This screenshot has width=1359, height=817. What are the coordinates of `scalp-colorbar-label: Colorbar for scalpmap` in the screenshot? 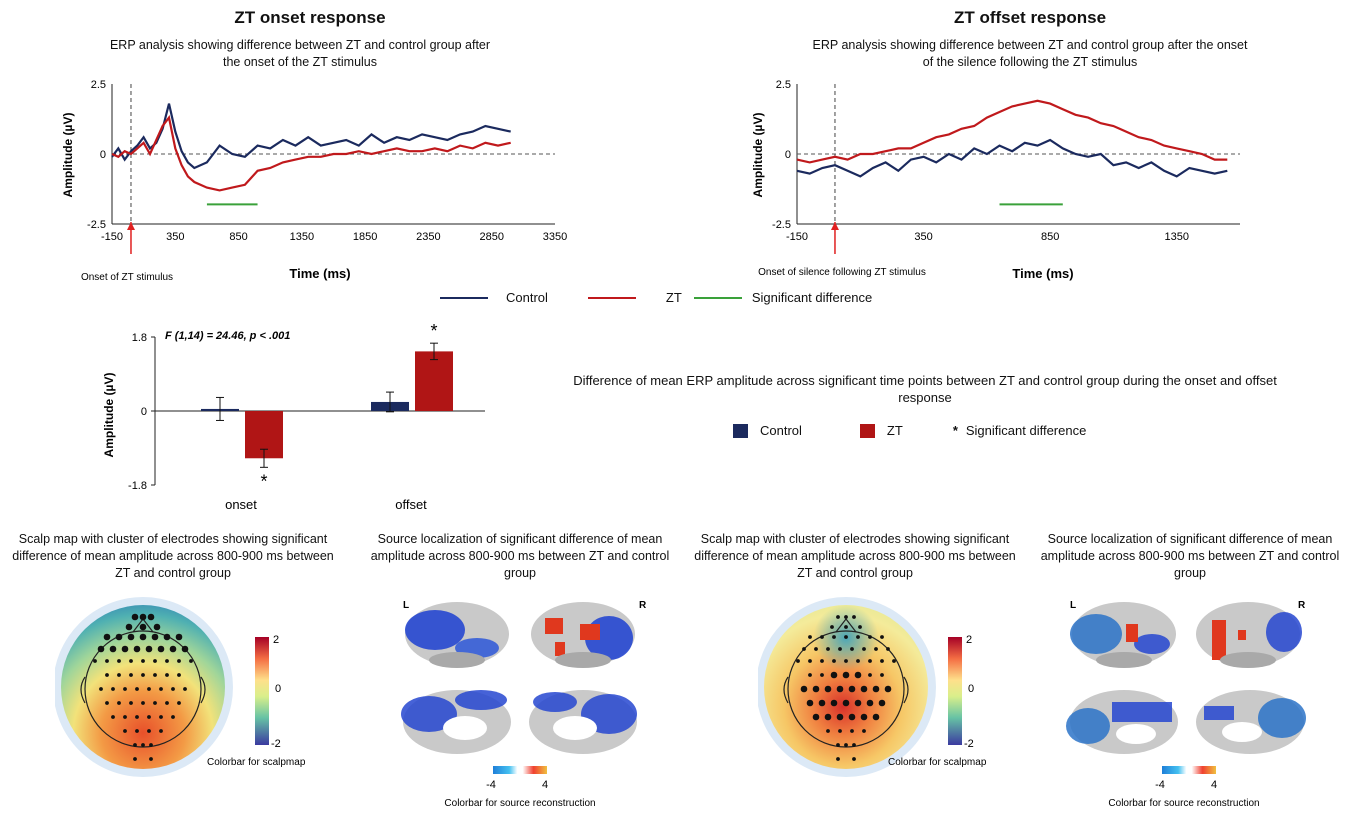 It's located at (256, 762).